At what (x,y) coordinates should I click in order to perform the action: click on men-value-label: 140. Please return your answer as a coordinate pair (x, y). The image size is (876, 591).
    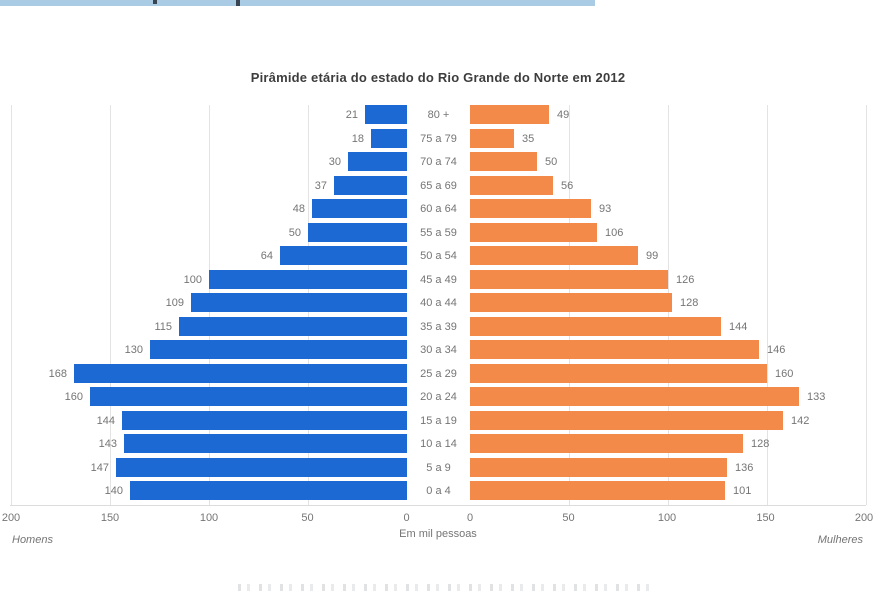
    Looking at the image, I should click on (113, 491).